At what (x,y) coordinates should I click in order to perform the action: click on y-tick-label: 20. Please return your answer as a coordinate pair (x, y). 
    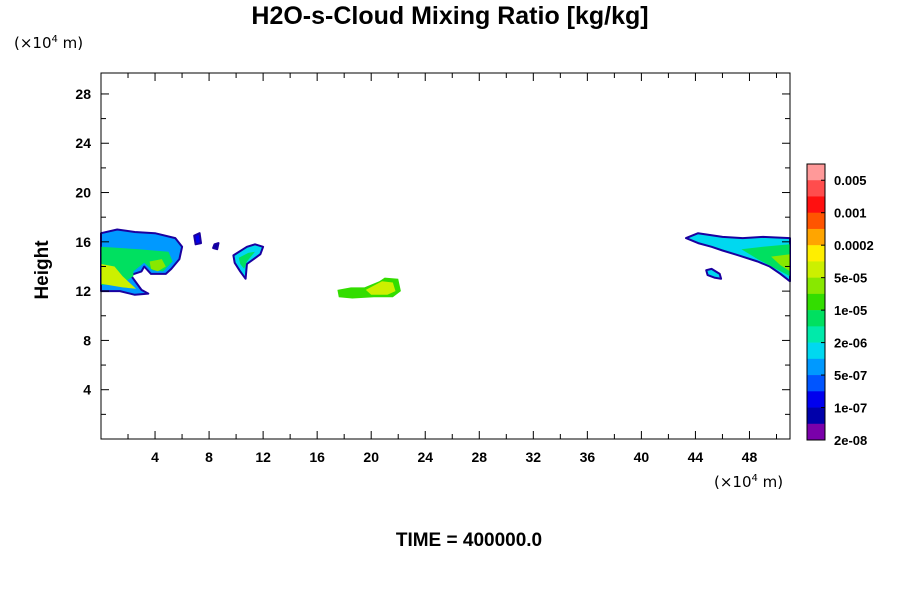
    Looking at the image, I should click on (83, 193).